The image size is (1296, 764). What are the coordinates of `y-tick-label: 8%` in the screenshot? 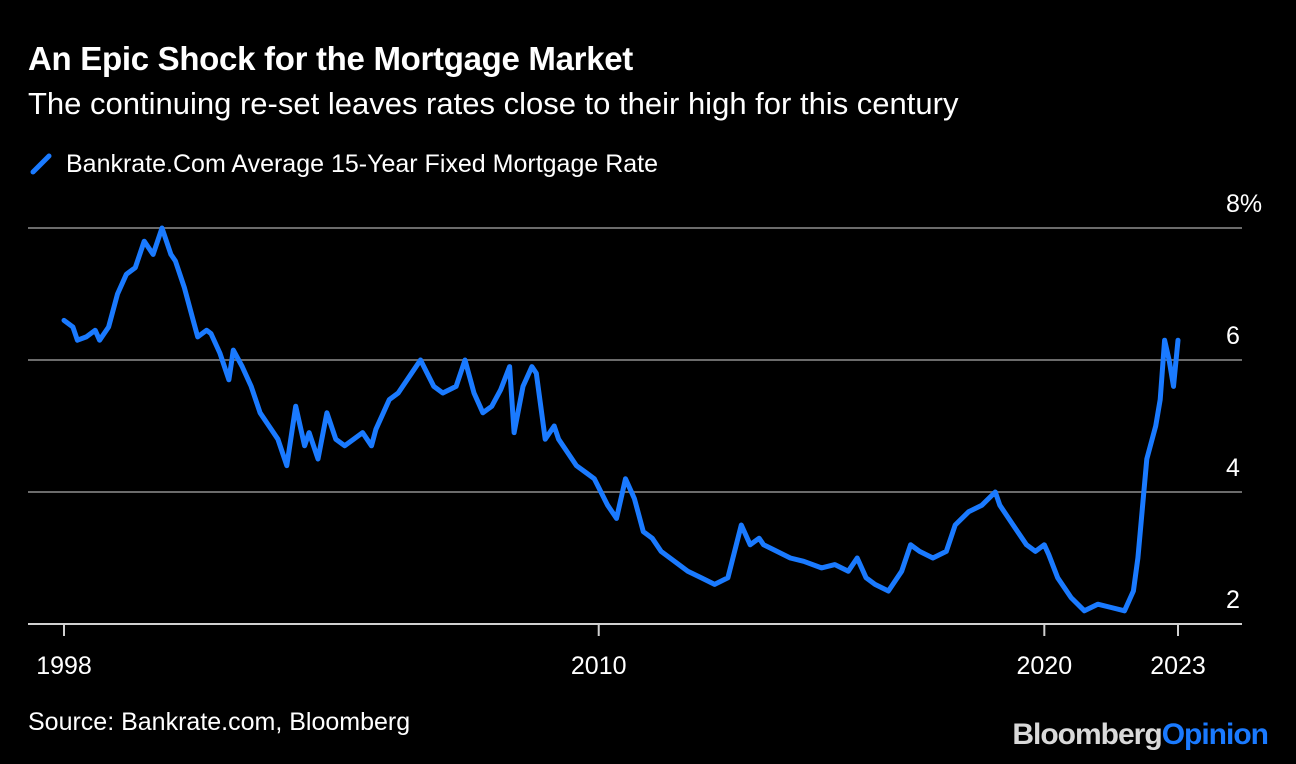 It's located at (1244, 204).